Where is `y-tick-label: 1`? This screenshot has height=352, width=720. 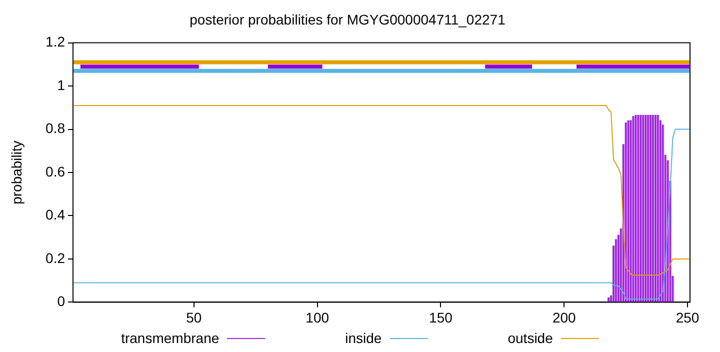 y-tick-label: 1 is located at coordinates (61, 84).